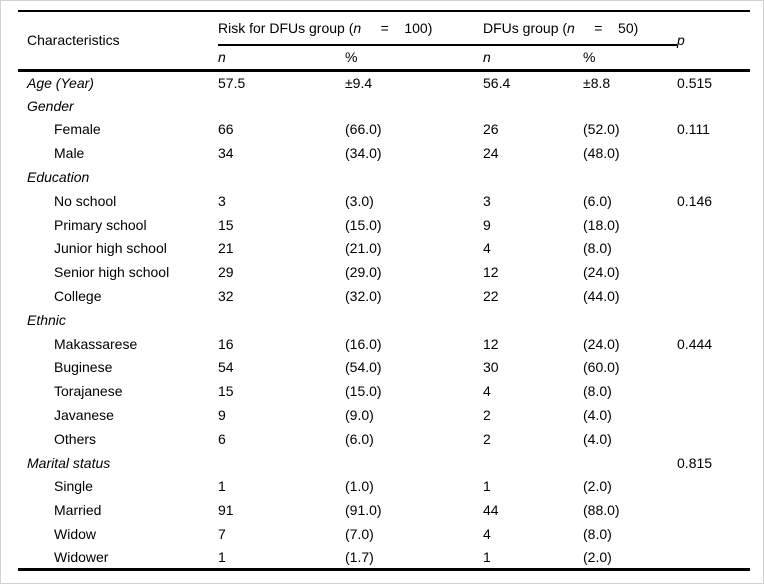  I want to click on row-label: No school, so click(85, 200).